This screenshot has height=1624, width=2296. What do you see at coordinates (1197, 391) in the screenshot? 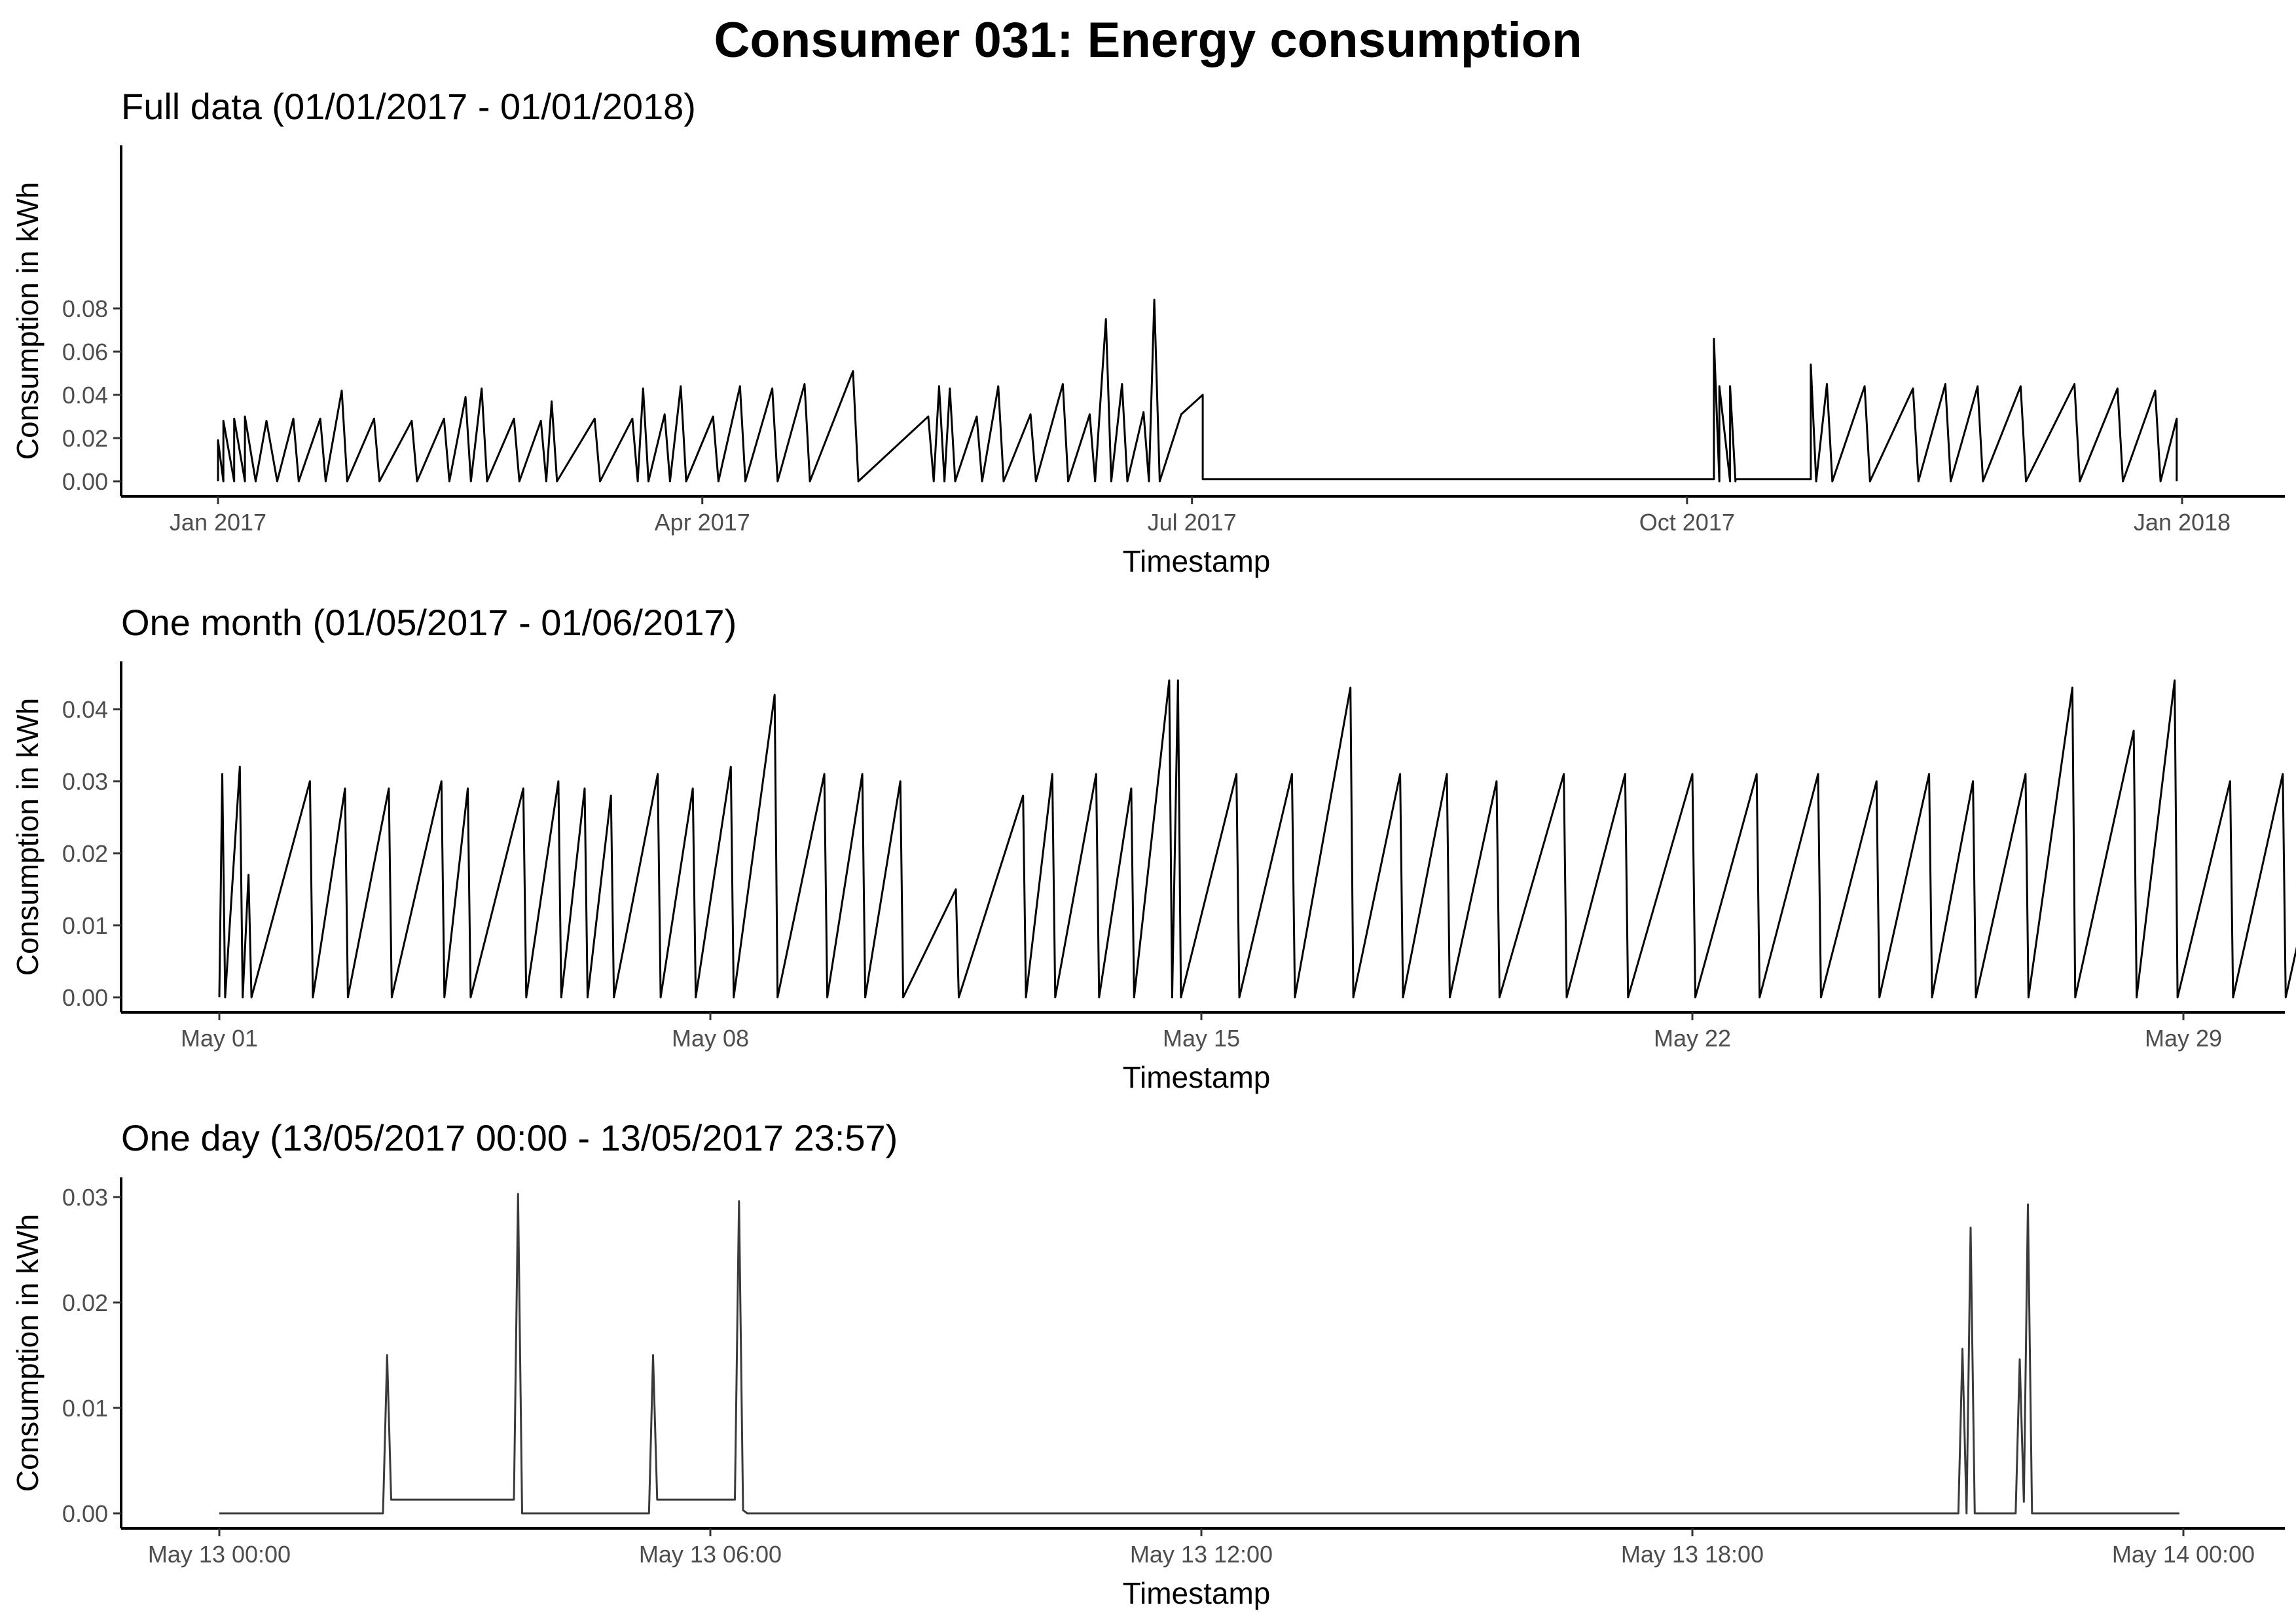
I see `series-line-full-year` at bounding box center [1197, 391].